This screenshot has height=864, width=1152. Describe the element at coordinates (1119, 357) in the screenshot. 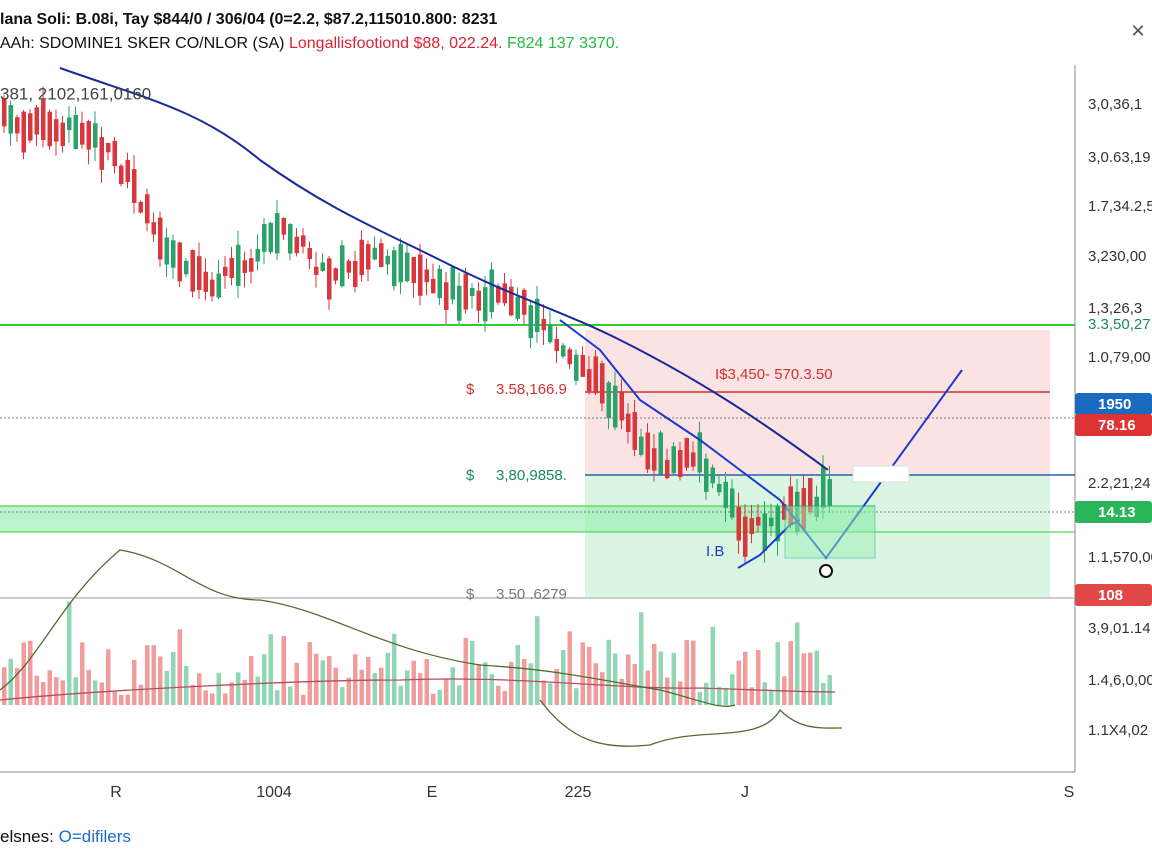

I see `price-label: 1.0,79,00` at that location.